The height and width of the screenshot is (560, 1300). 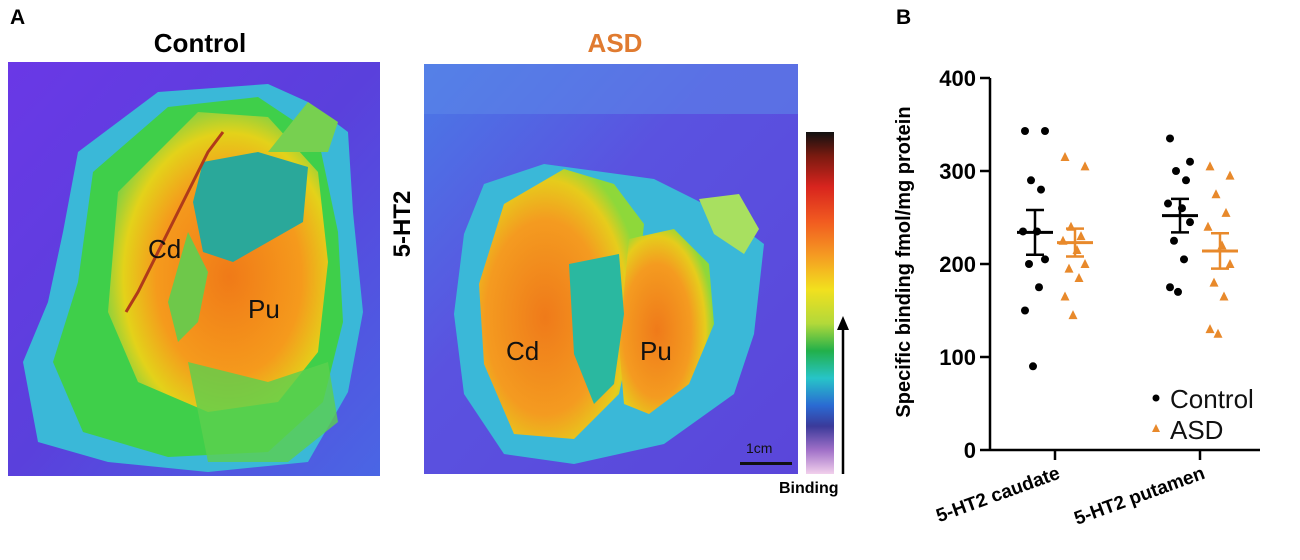 I want to click on binding-arrow-icon, so click(x=843, y=395).